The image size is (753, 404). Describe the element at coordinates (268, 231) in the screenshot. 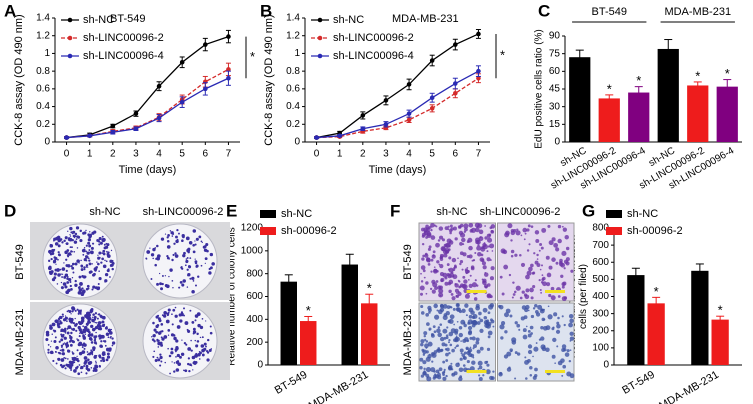

I see `legend-swatch` at that location.